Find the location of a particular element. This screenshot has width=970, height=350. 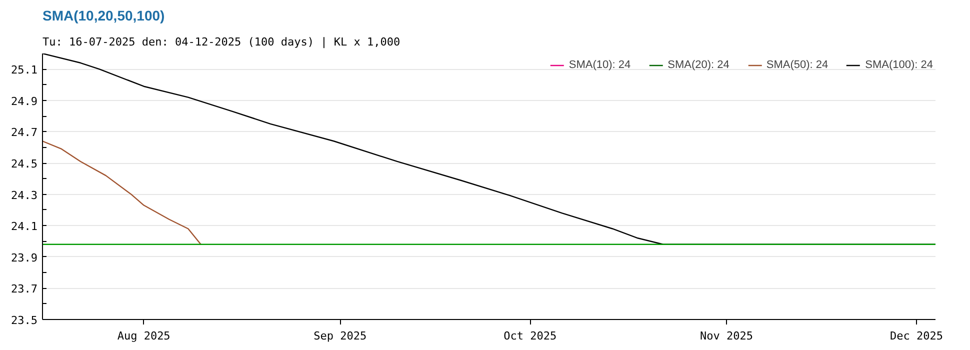

legend-label: SMA(10): 24 is located at coordinates (599, 65).